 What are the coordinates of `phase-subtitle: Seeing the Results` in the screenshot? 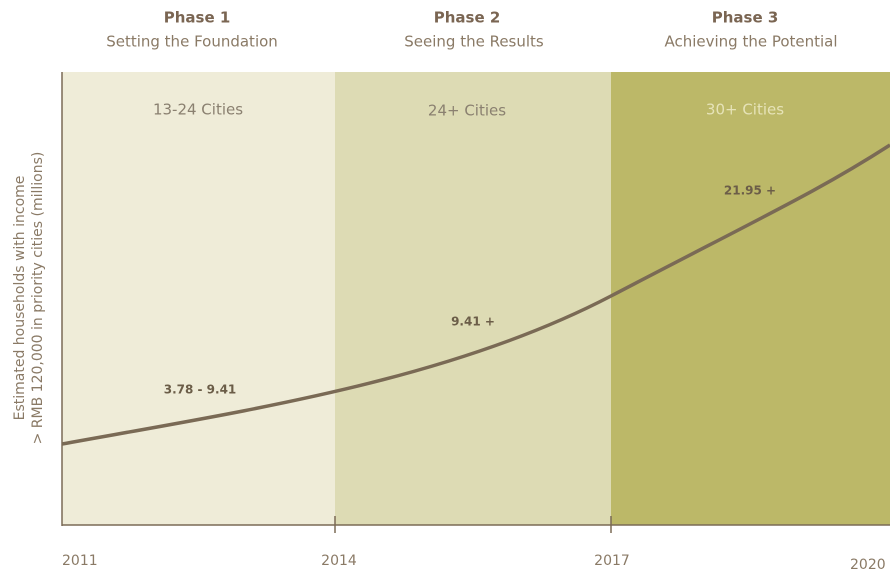 It's located at (474, 42).